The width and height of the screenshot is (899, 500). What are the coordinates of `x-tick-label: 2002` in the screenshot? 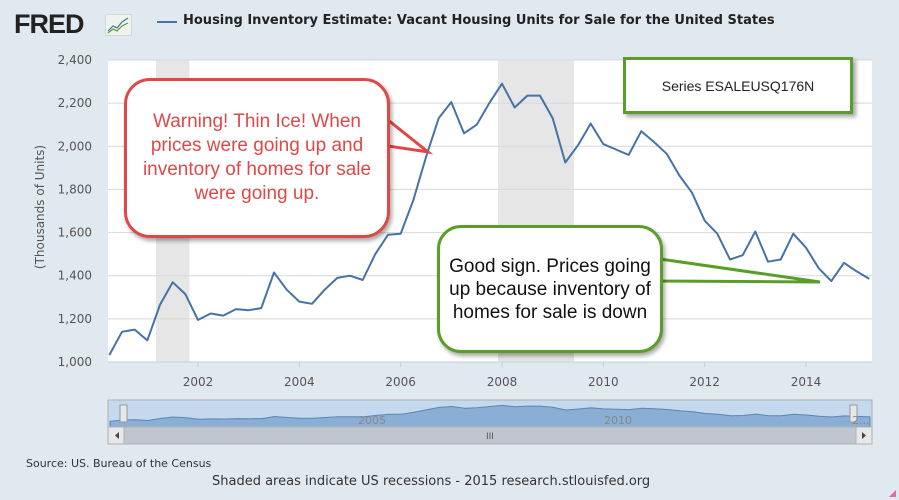 It's located at (198, 382).